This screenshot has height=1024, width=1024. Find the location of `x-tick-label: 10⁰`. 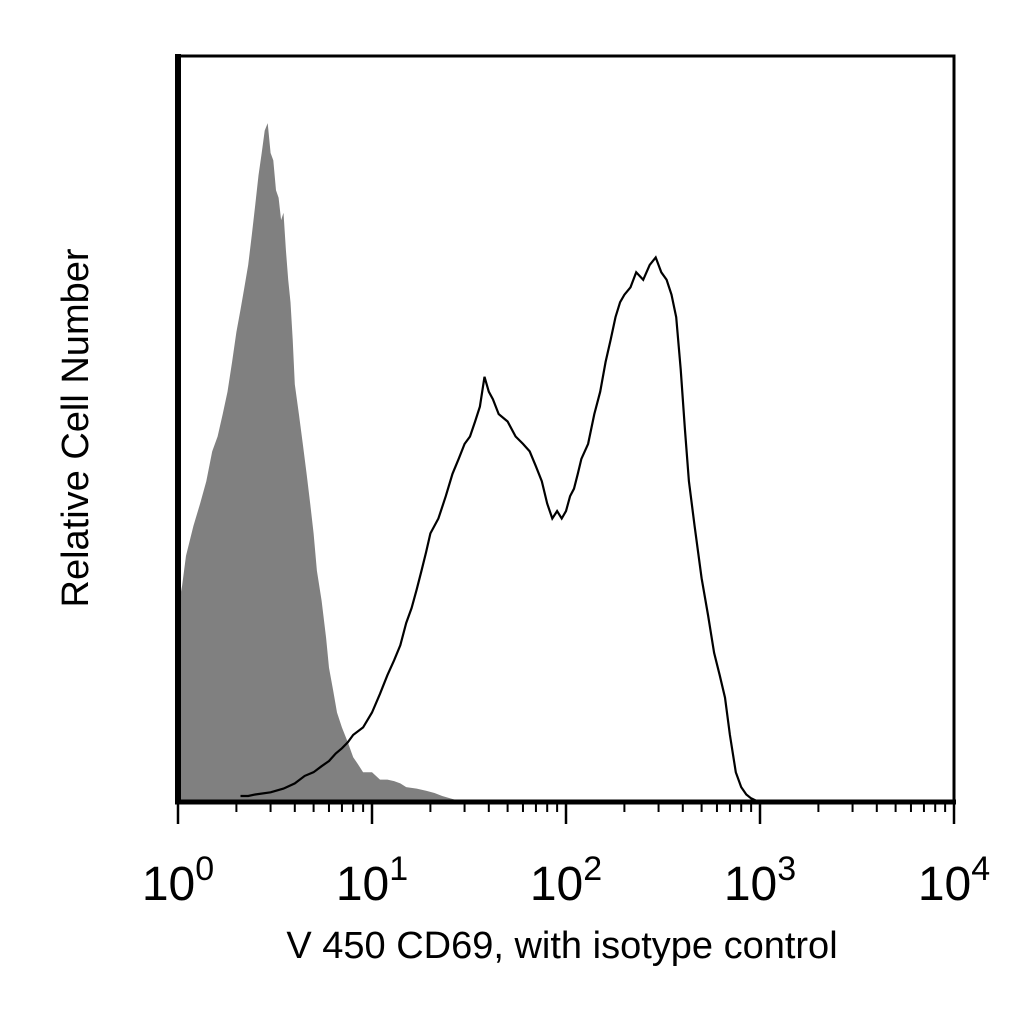

x-tick-label: 10⁰ is located at coordinates (178, 880).